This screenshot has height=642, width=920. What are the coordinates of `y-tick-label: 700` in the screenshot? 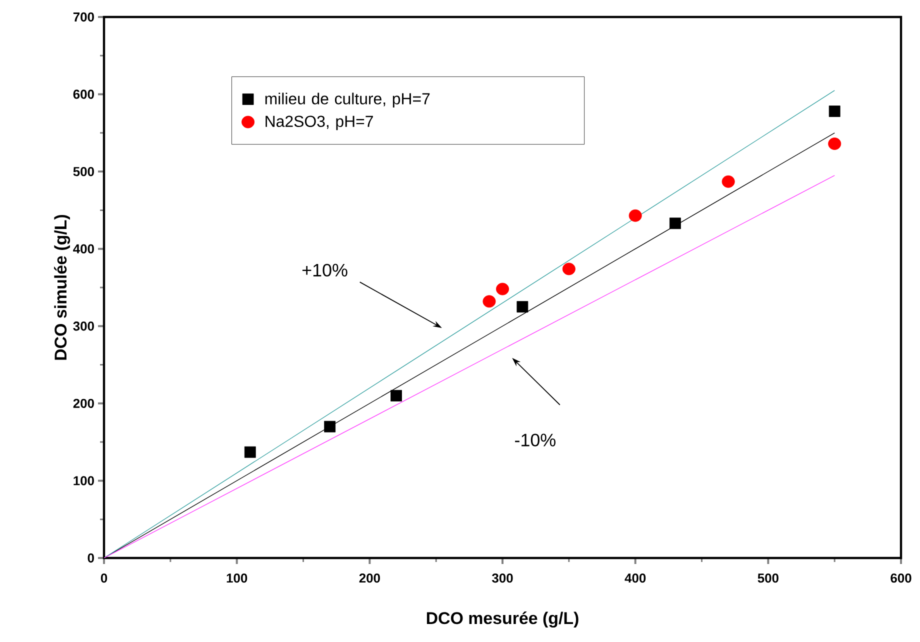 It's located at (83, 17).